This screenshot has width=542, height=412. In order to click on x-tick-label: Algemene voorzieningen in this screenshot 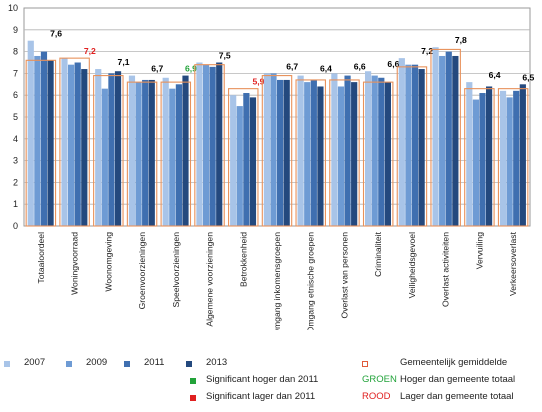, I will do `click(210, 279)`.